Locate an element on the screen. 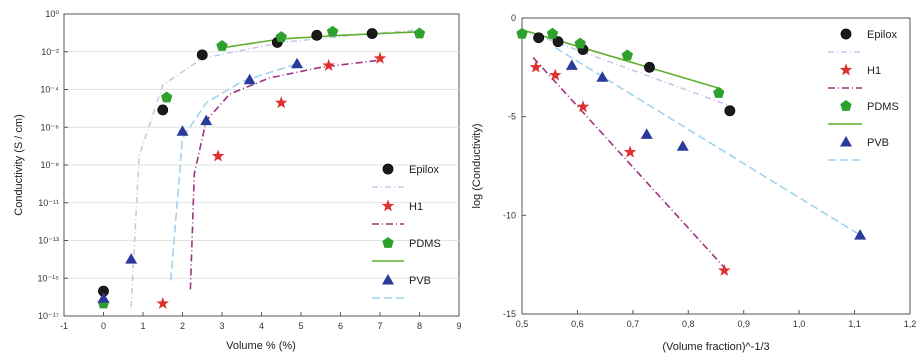  right-fit-line-epilox is located at coordinates (627, 68).